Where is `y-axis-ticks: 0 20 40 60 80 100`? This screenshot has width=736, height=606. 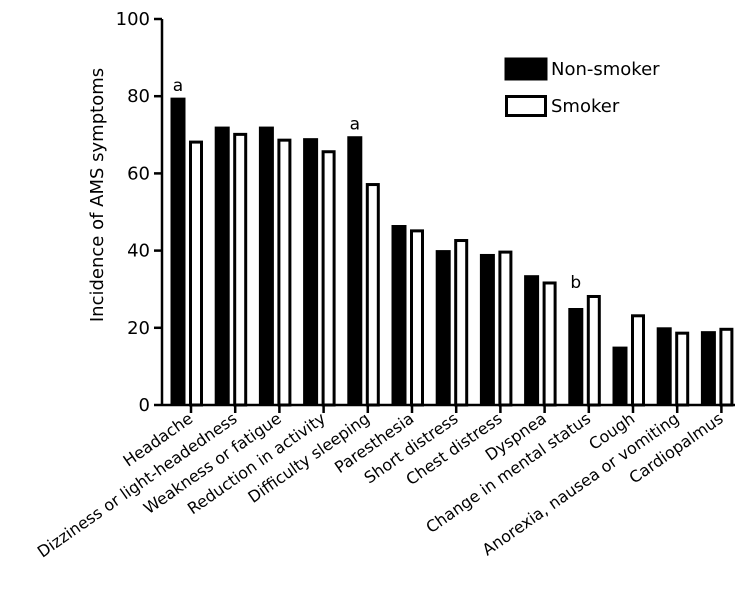 y-axis-ticks: 0 20 40 60 80 100 is located at coordinates (139, 212).